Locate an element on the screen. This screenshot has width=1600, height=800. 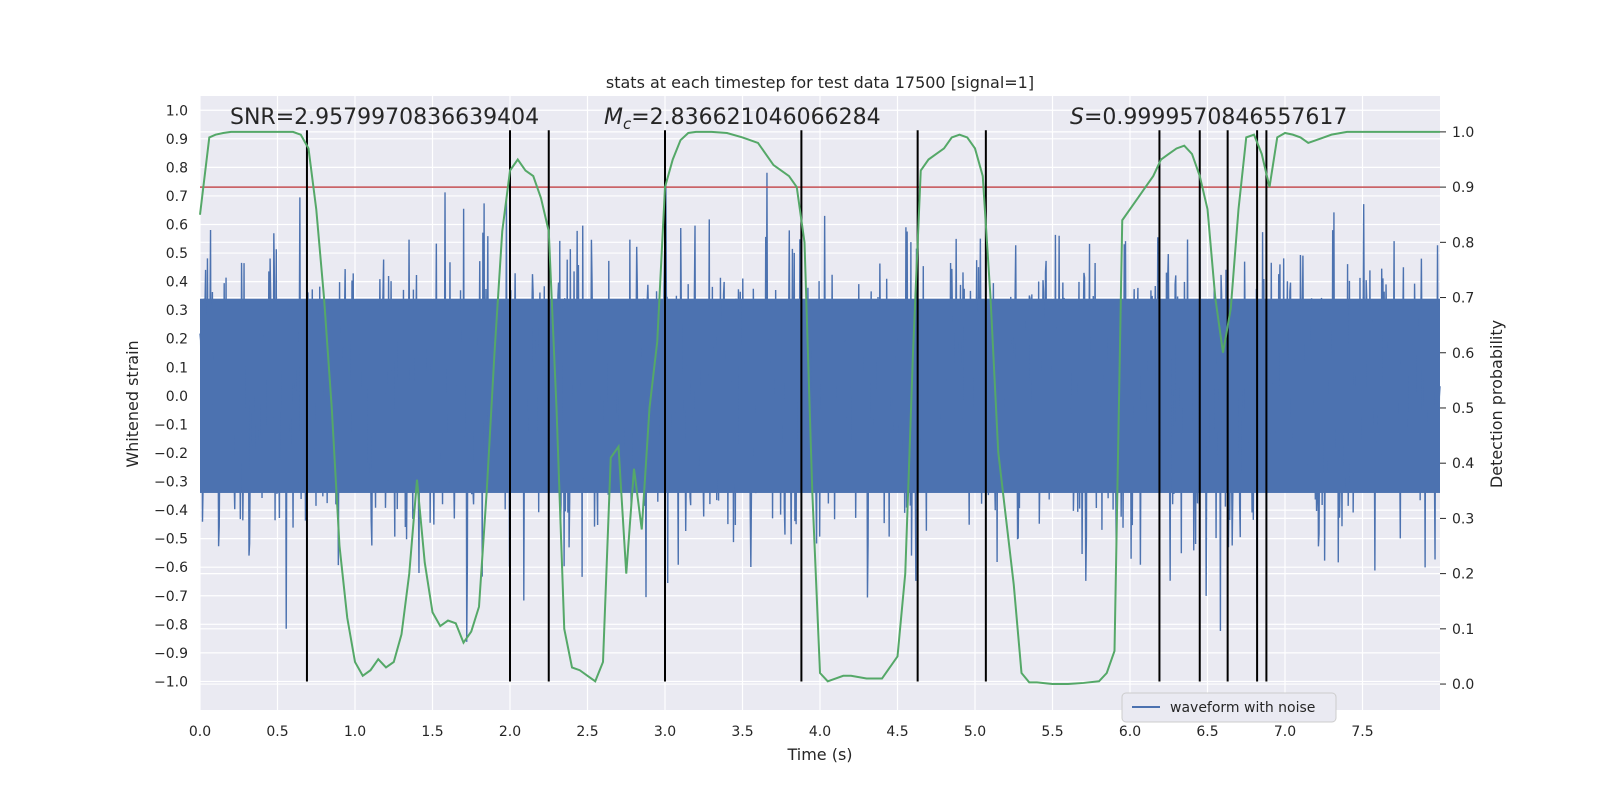
y-tick-label: 0.0 is located at coordinates (177, 397).